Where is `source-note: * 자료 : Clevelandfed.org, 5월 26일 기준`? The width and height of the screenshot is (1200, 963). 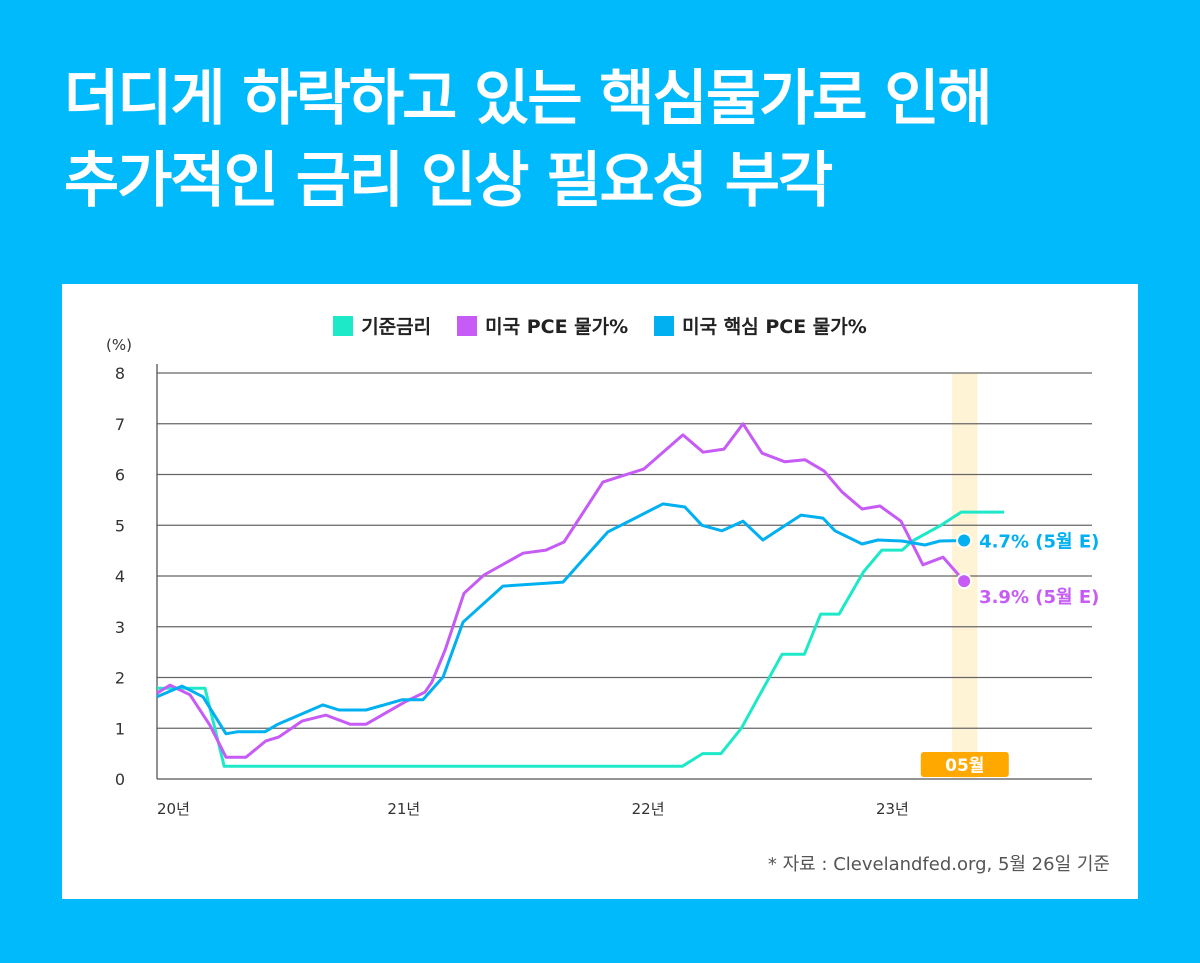 source-note: * 자료 : Clevelandfed.org, 5월 26일 기준 is located at coordinates (938, 864).